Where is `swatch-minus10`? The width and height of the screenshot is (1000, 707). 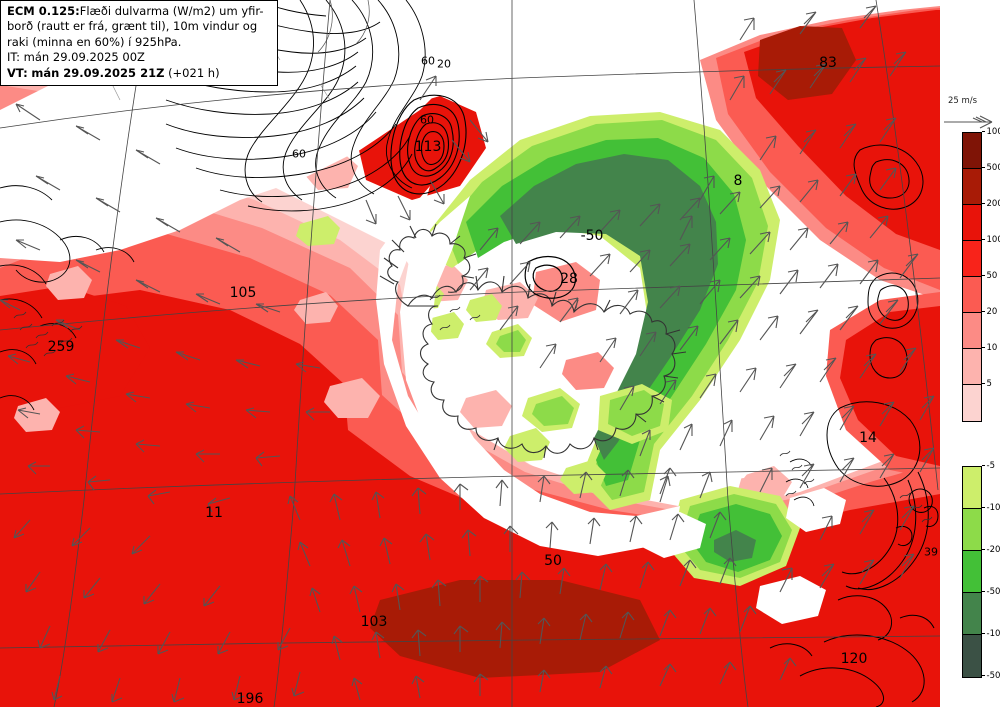 swatch-minus10 is located at coordinates (972, 530).